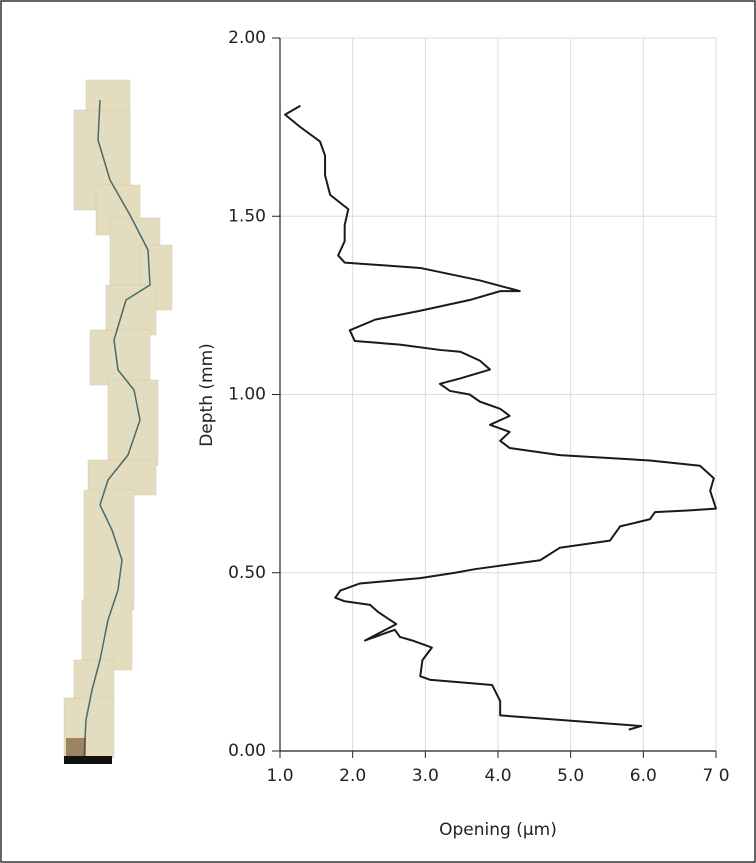 The width and height of the screenshot is (756, 863). What do you see at coordinates (118, 421) in the screenshot?
I see `micrograph` at bounding box center [118, 421].